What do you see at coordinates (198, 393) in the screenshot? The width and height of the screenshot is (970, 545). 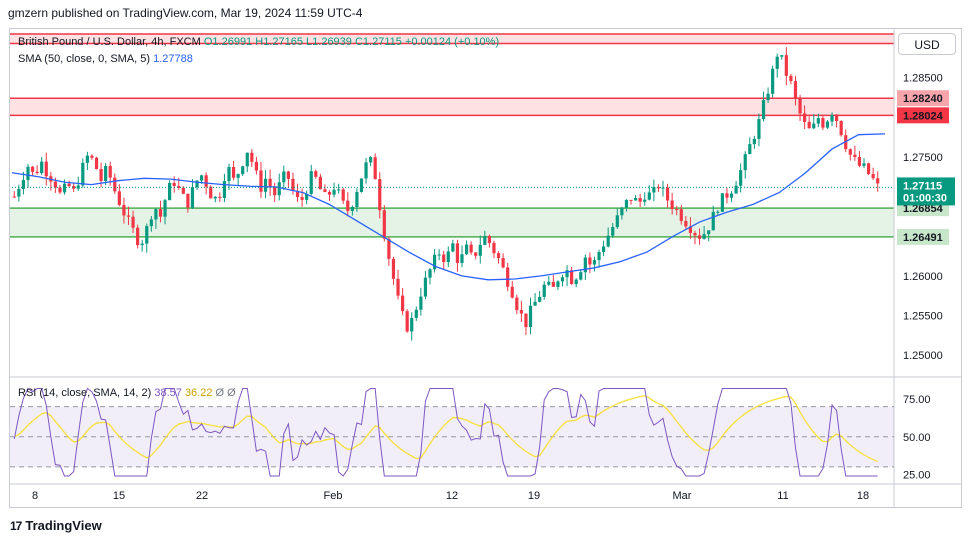 I see `rsi-sma-value: 36.22` at bounding box center [198, 393].